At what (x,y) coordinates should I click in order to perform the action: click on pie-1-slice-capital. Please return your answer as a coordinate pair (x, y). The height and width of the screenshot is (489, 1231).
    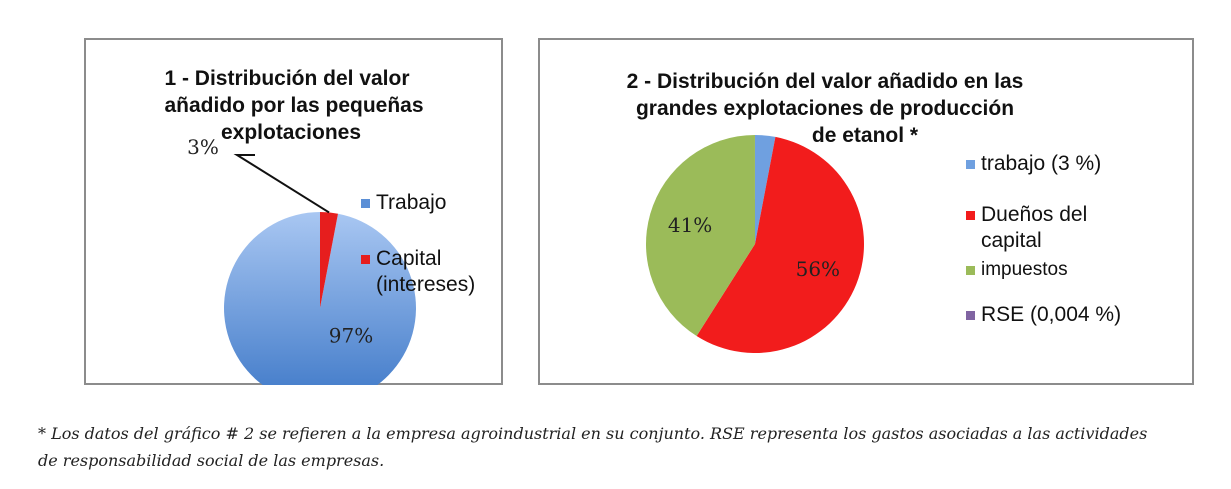
    Looking at the image, I should click on (329, 260).